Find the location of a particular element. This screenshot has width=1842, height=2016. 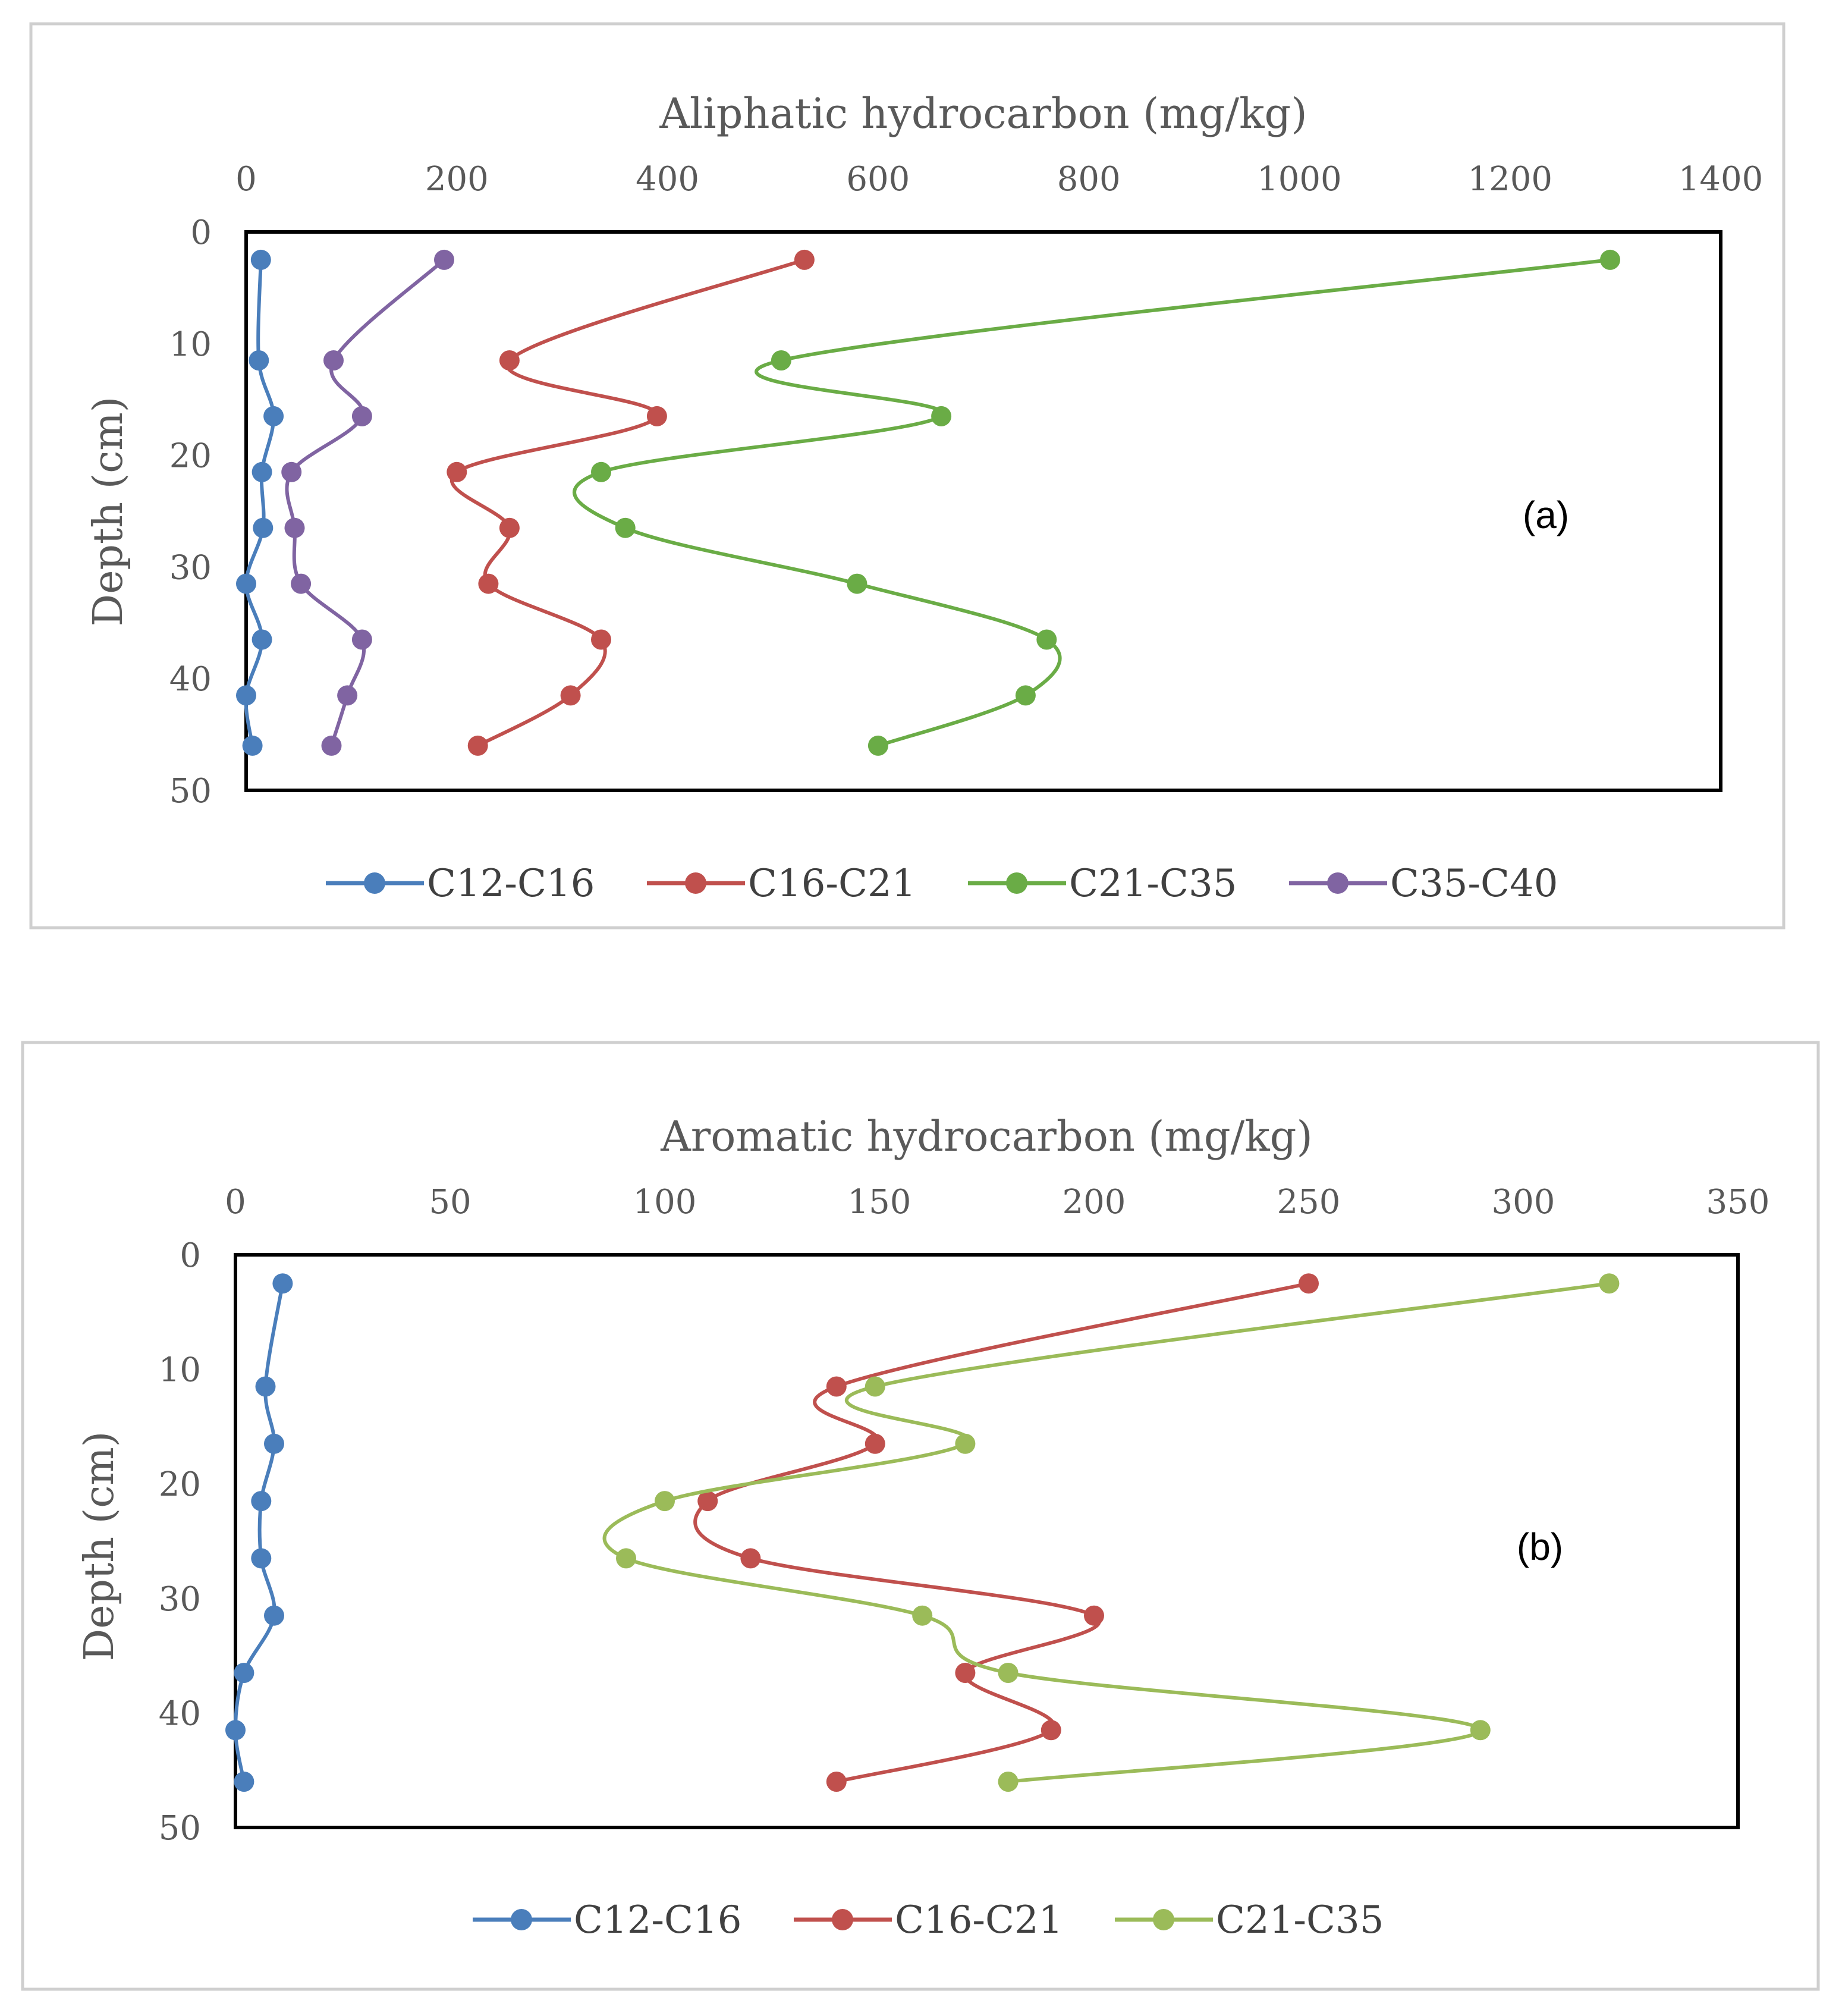

x-tick-label: 1000 is located at coordinates (1299, 180).